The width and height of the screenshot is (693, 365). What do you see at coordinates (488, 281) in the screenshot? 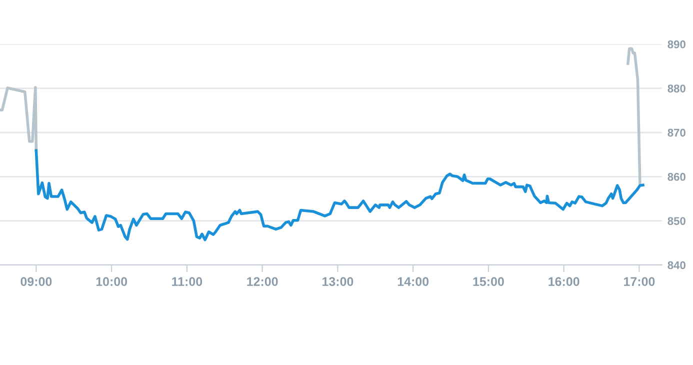
I see `x-tick-label: 15:00` at bounding box center [488, 281].